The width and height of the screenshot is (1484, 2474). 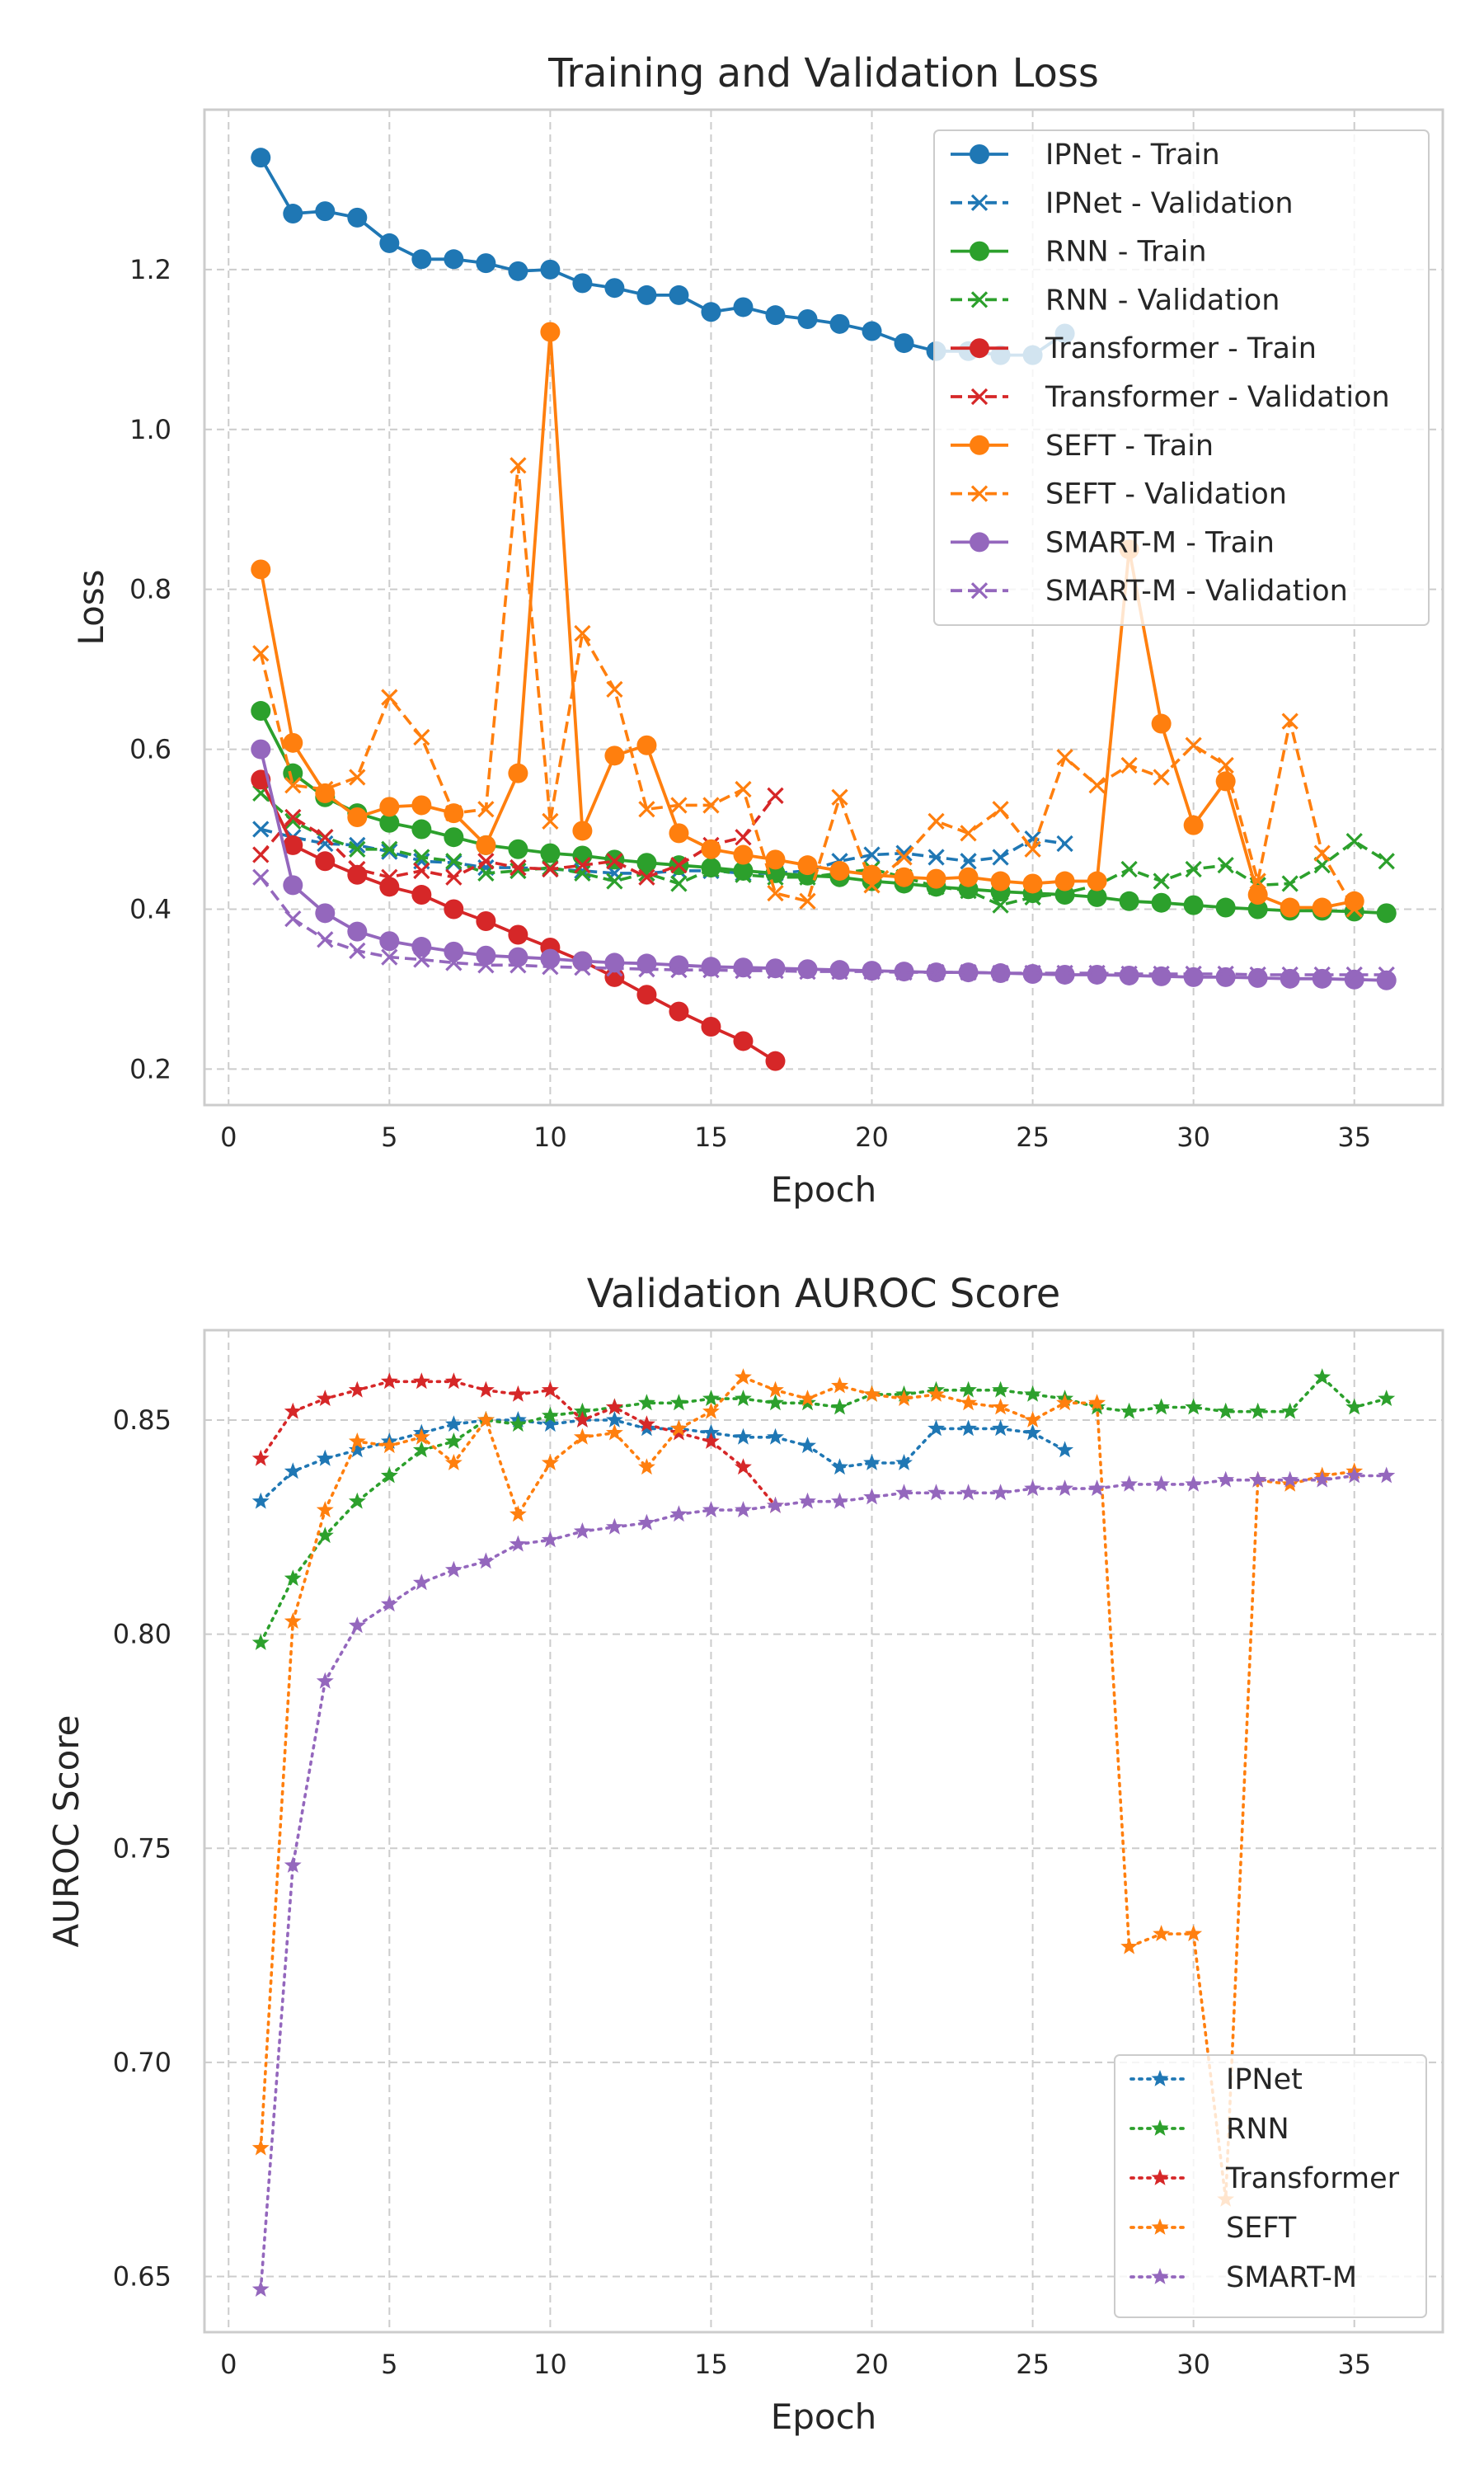 What do you see at coordinates (1270, 2186) in the screenshot?
I see `legend-box` at bounding box center [1270, 2186].